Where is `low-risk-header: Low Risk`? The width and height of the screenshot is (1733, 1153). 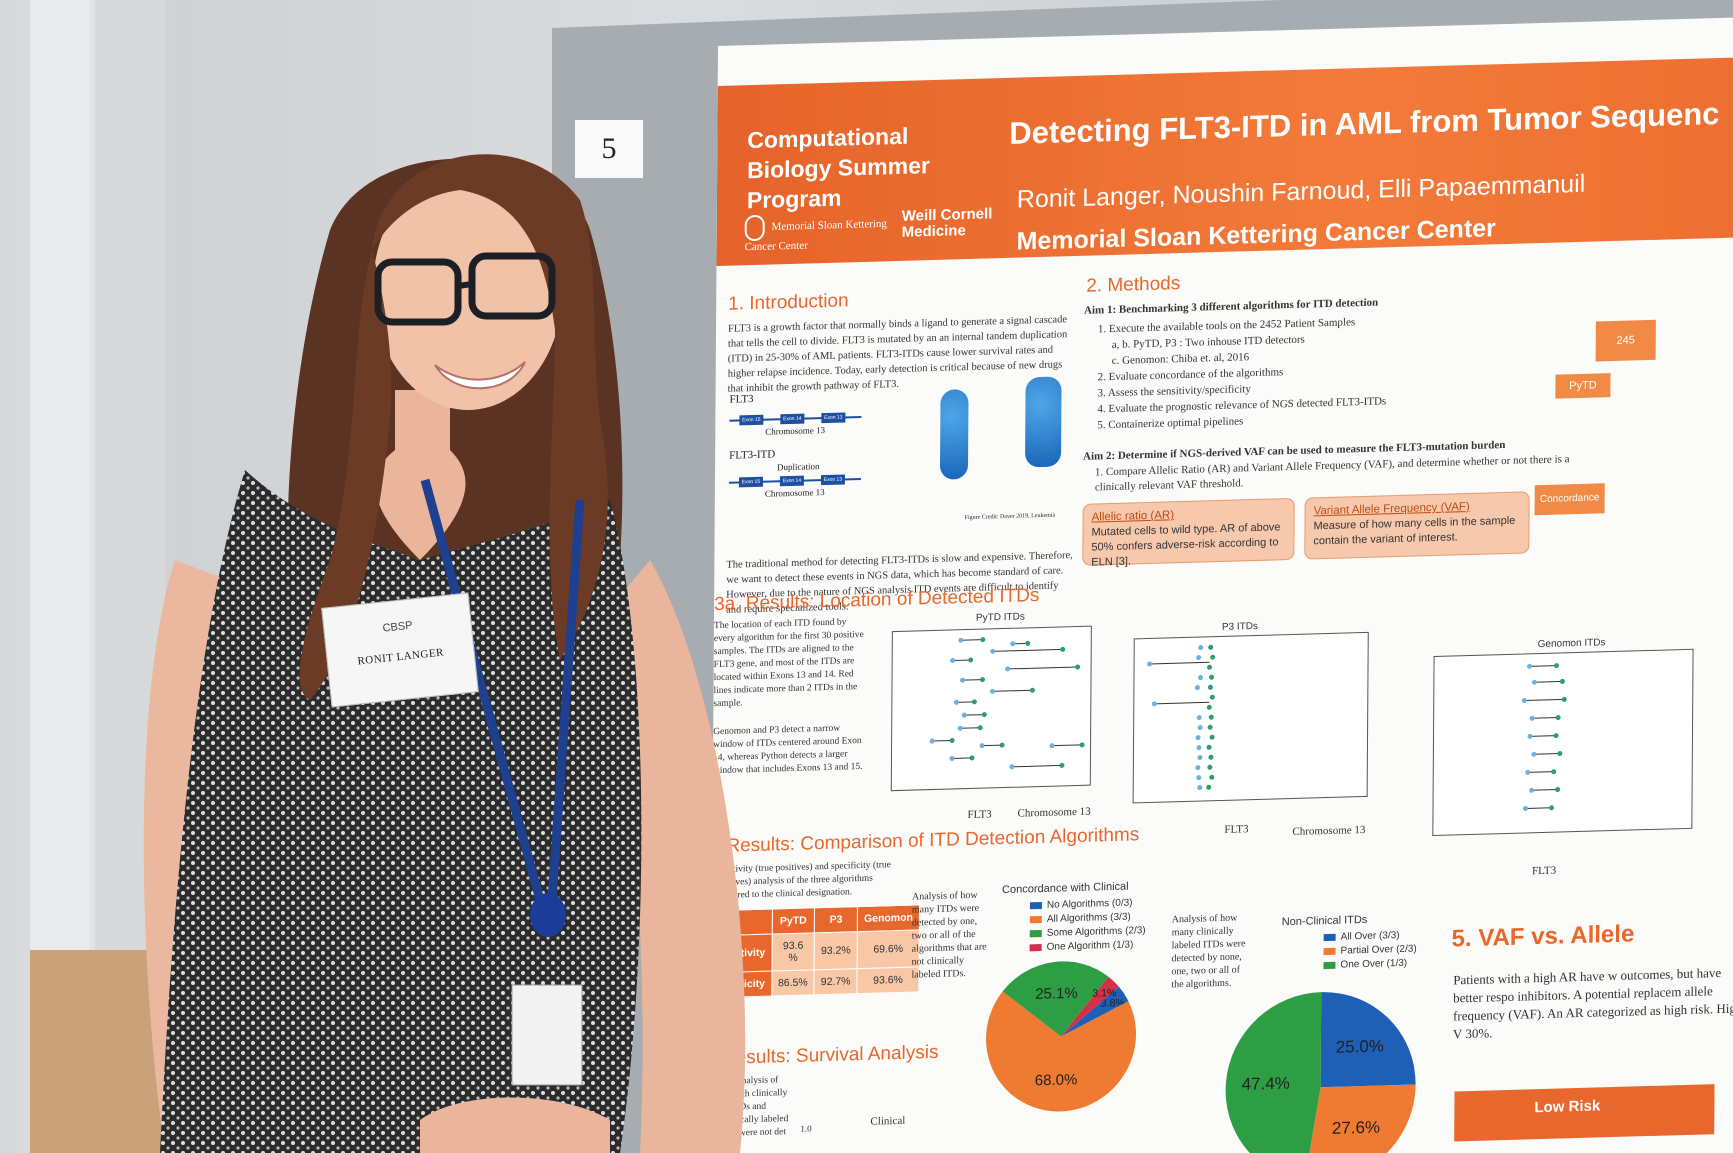 low-risk-header: Low Risk is located at coordinates (1584, 1113).